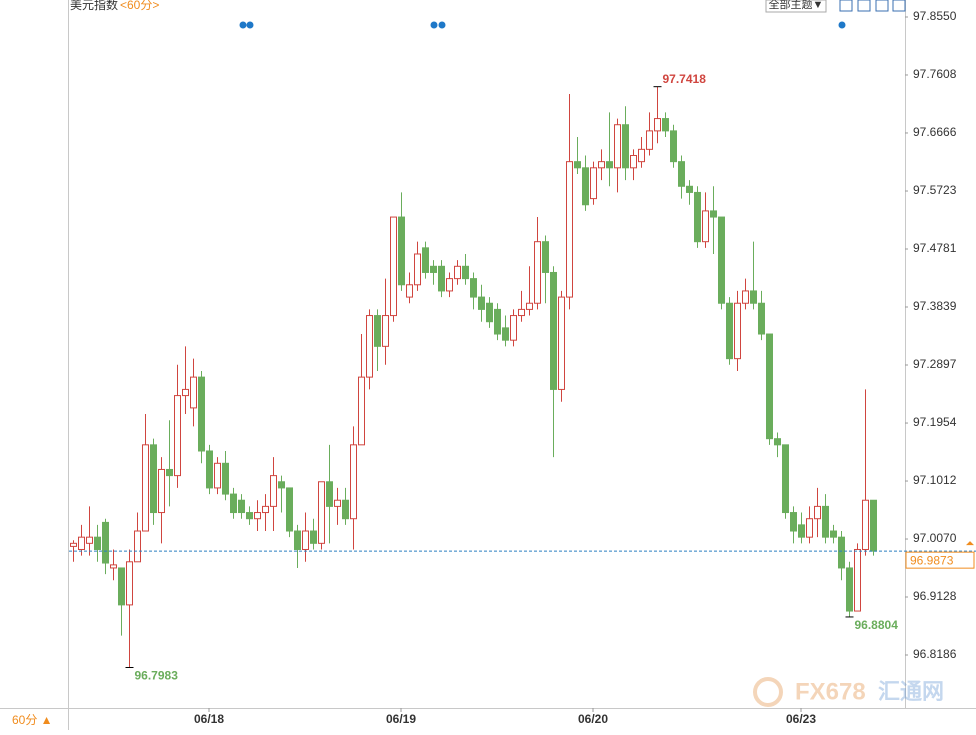 This screenshot has height=735, width=976. Describe the element at coordinates (935, 132) in the screenshot. I see `y-tick-label: 97.6666` at that location.